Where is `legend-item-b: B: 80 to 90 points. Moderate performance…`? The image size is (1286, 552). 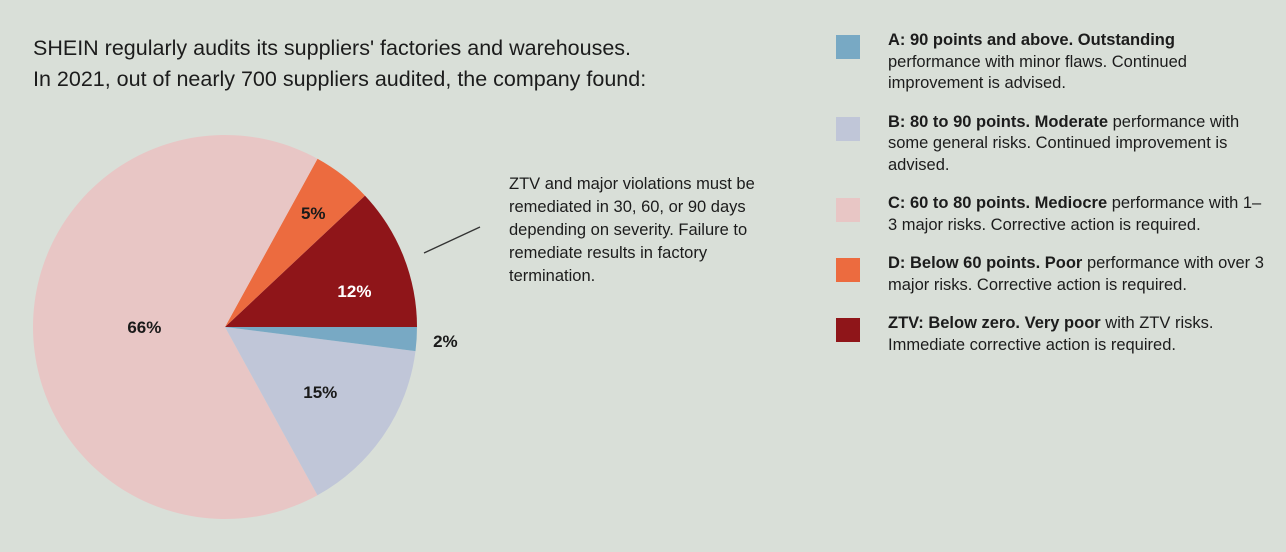
legend-item-b: B: 80 to 90 points. Moderate performance… is located at coordinates (1051, 144).